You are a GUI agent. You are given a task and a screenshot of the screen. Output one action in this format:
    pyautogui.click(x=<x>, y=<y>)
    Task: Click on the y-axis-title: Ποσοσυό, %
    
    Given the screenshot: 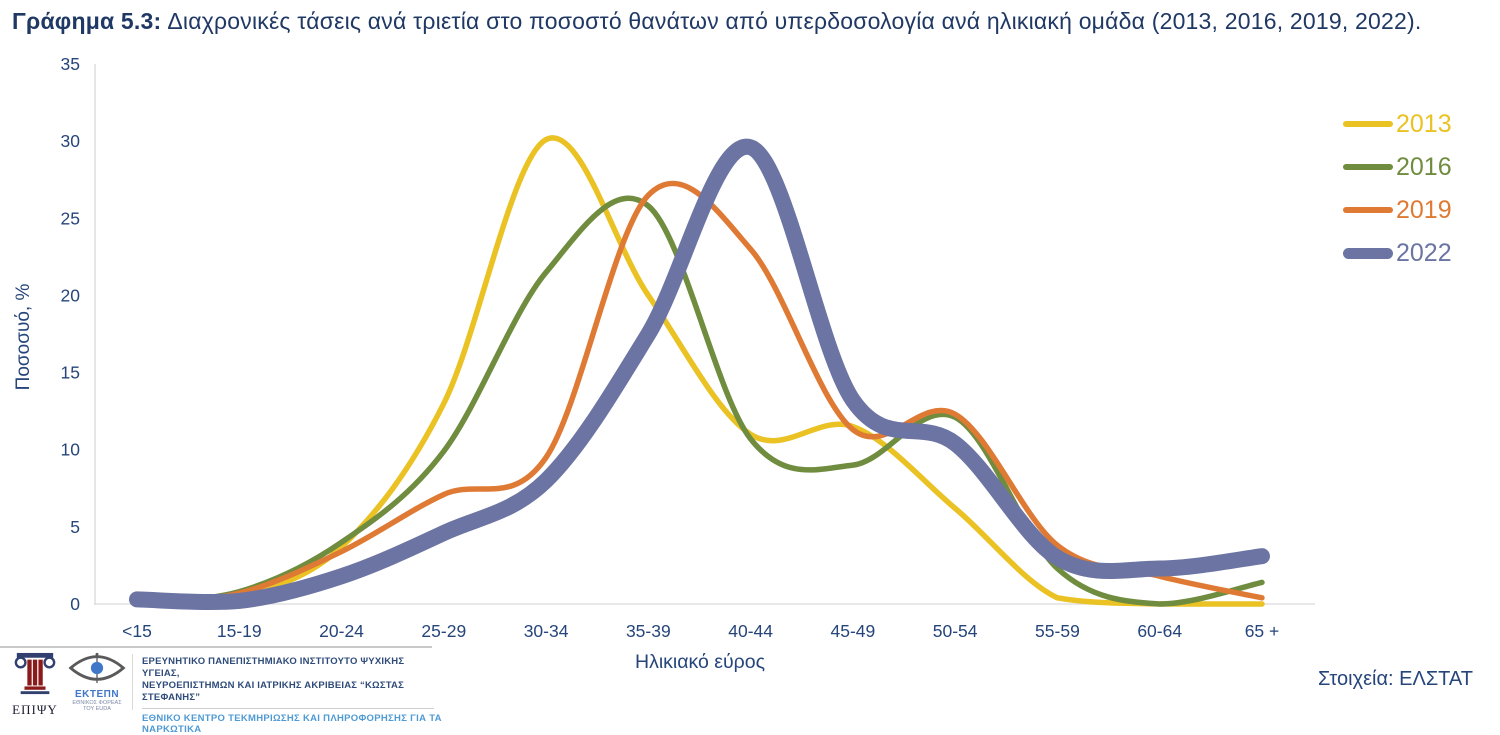 What is the action you would take?
    pyautogui.click(x=23, y=337)
    